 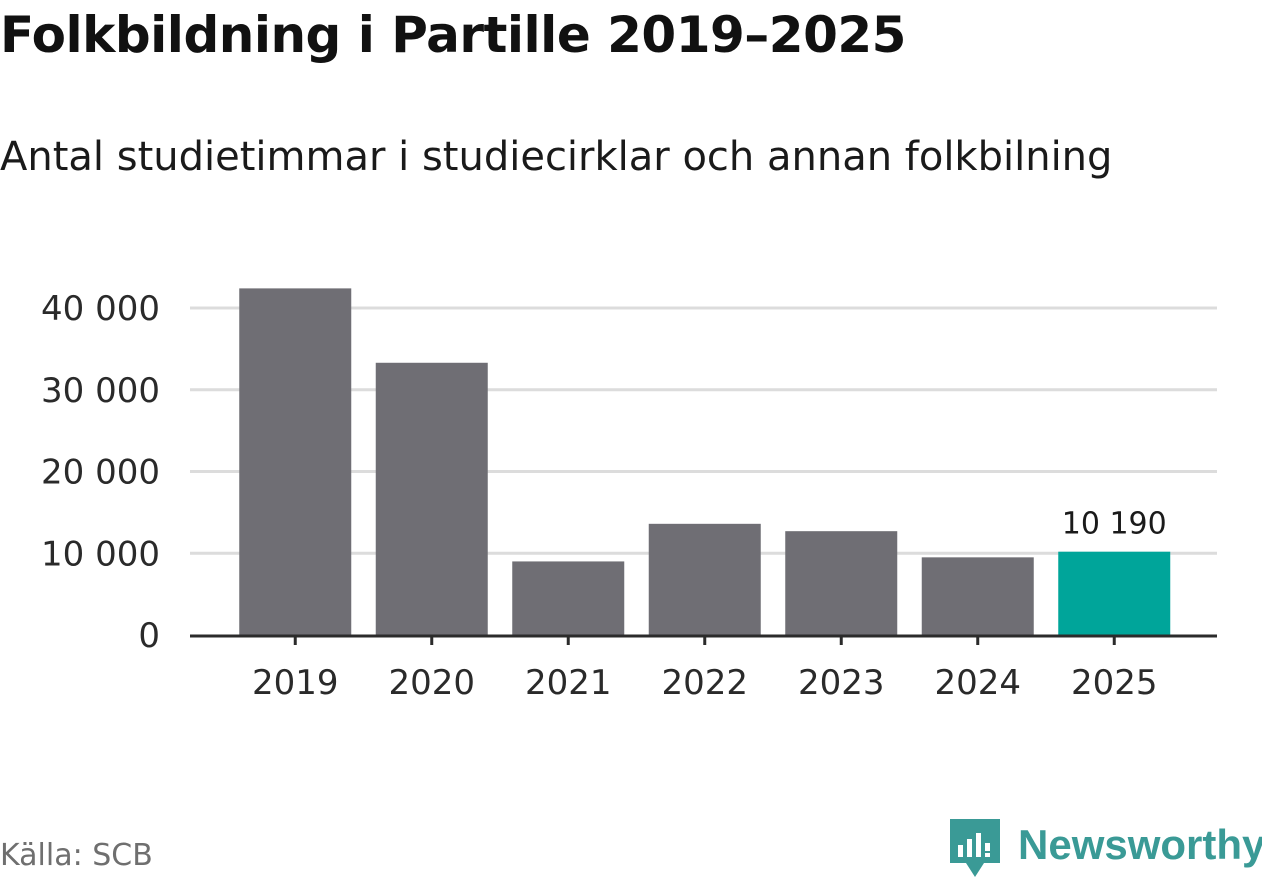 What do you see at coordinates (431, 683) in the screenshot?
I see `x-tick-label: 2020` at bounding box center [431, 683].